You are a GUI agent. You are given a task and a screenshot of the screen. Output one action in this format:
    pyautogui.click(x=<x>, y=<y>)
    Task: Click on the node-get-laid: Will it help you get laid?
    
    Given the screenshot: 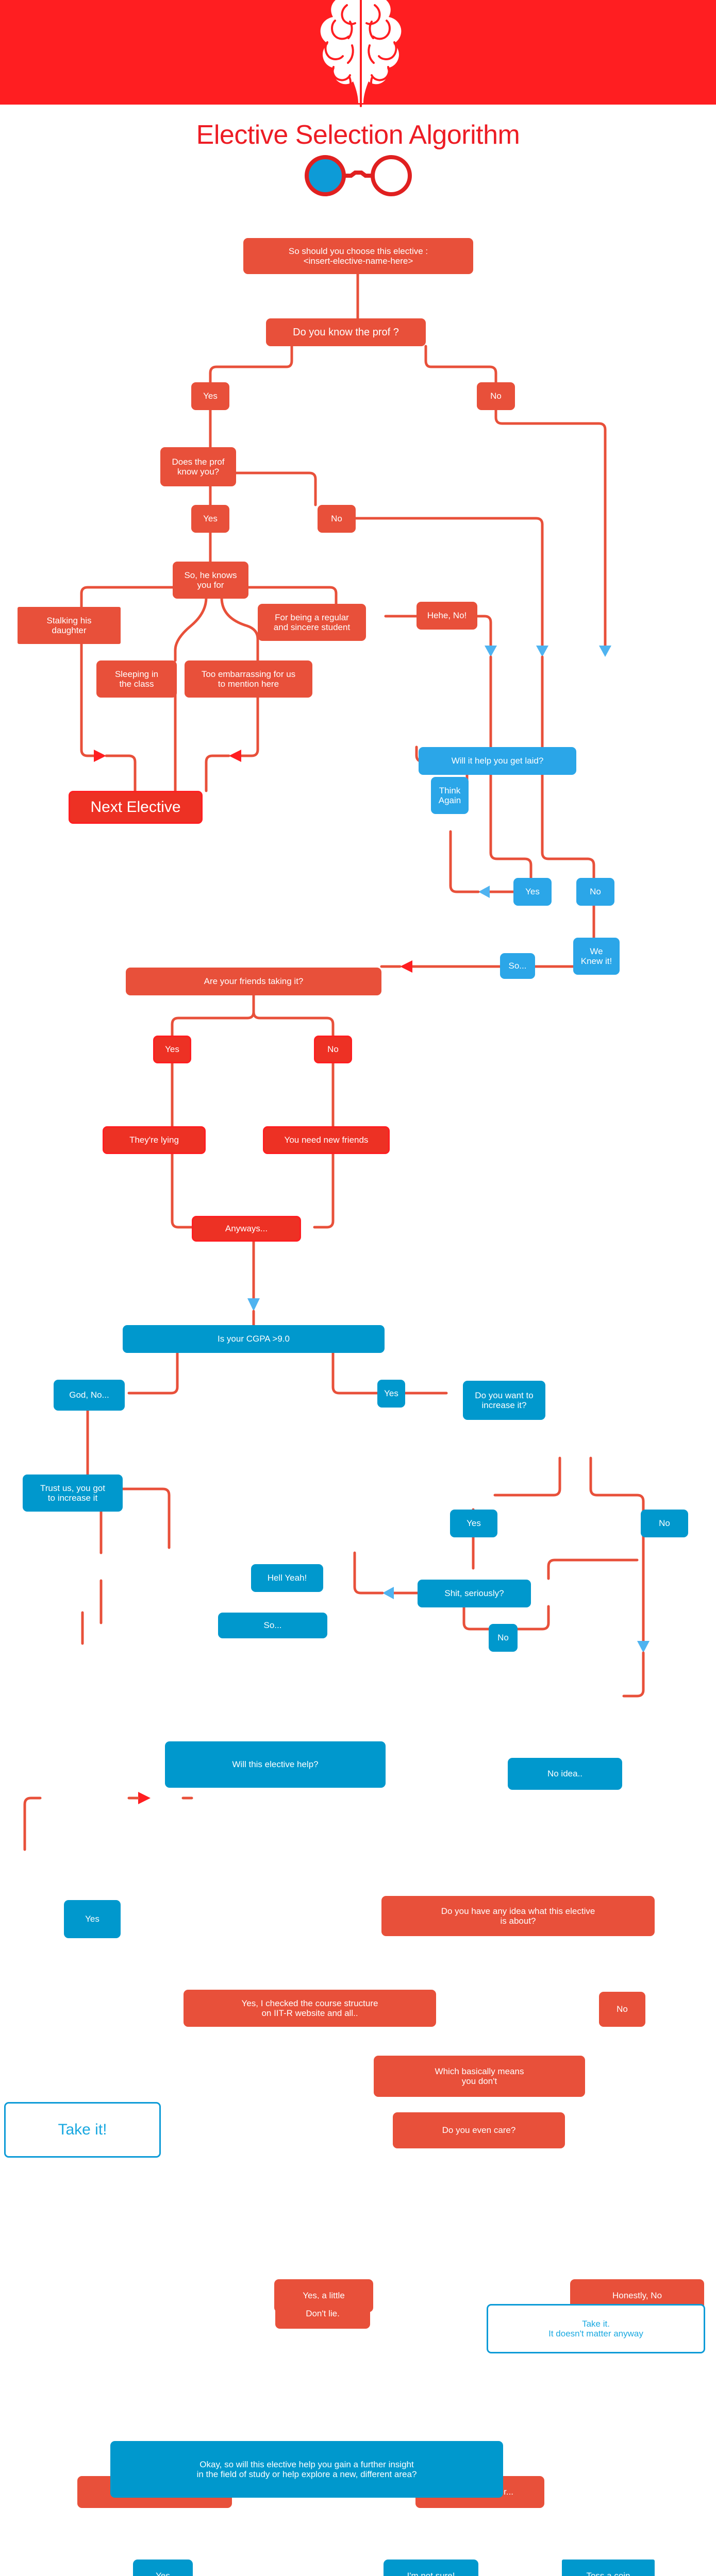 What is the action you would take?
    pyautogui.click(x=497, y=761)
    